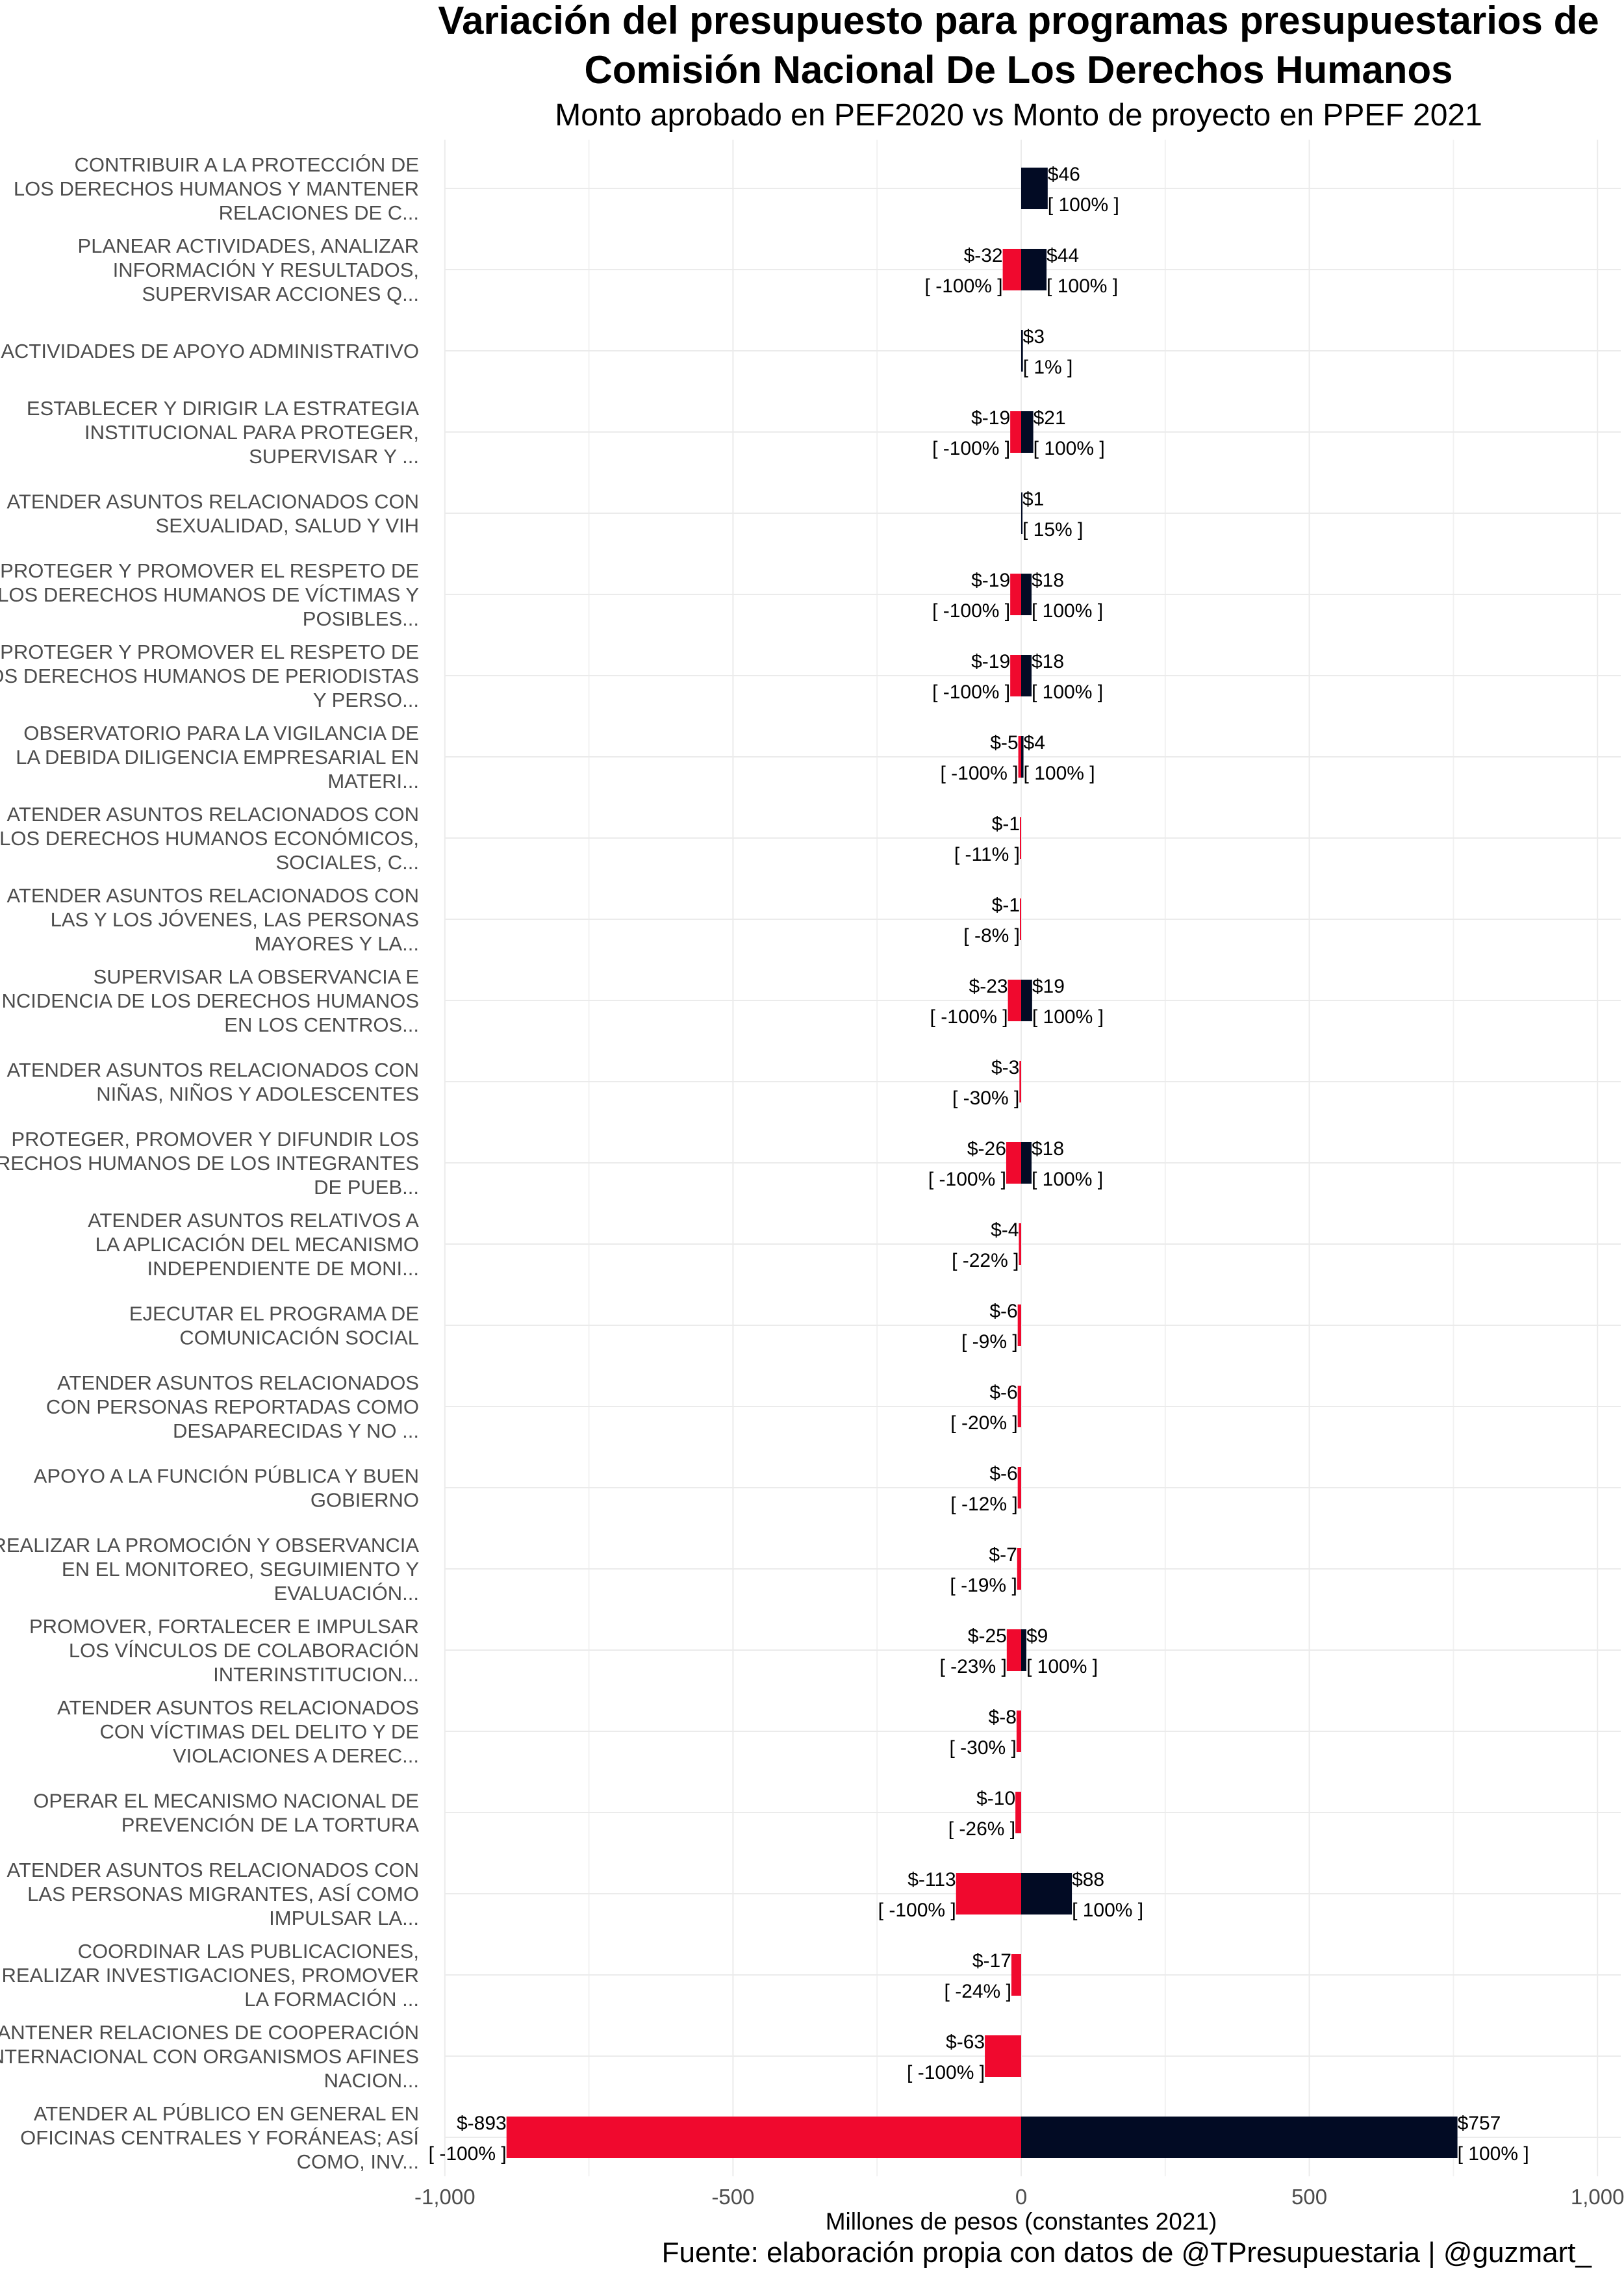 The height and width of the screenshot is (2277, 1624). I want to click on negative-pct-label: [ -11% ], so click(987, 855).